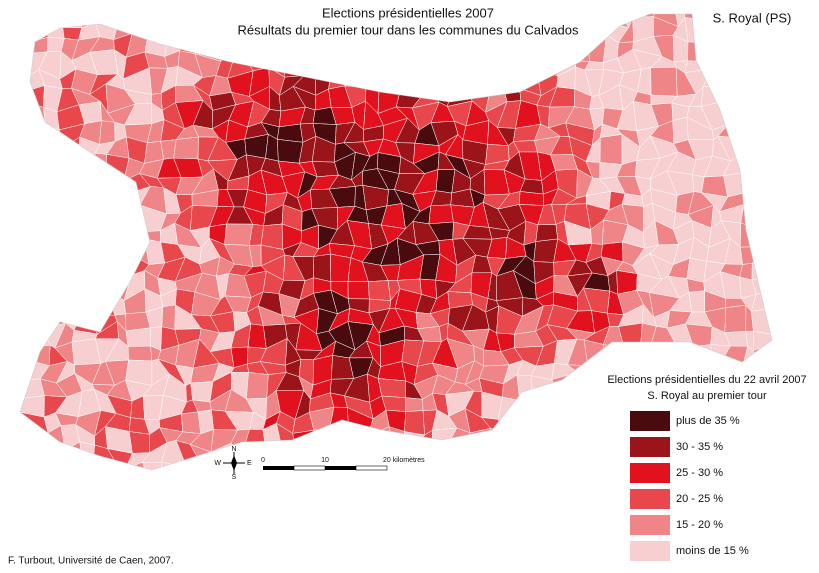 The image size is (819, 573). Describe the element at coordinates (708, 421) in the screenshot. I see `legend-label: plus de 35 %` at that location.